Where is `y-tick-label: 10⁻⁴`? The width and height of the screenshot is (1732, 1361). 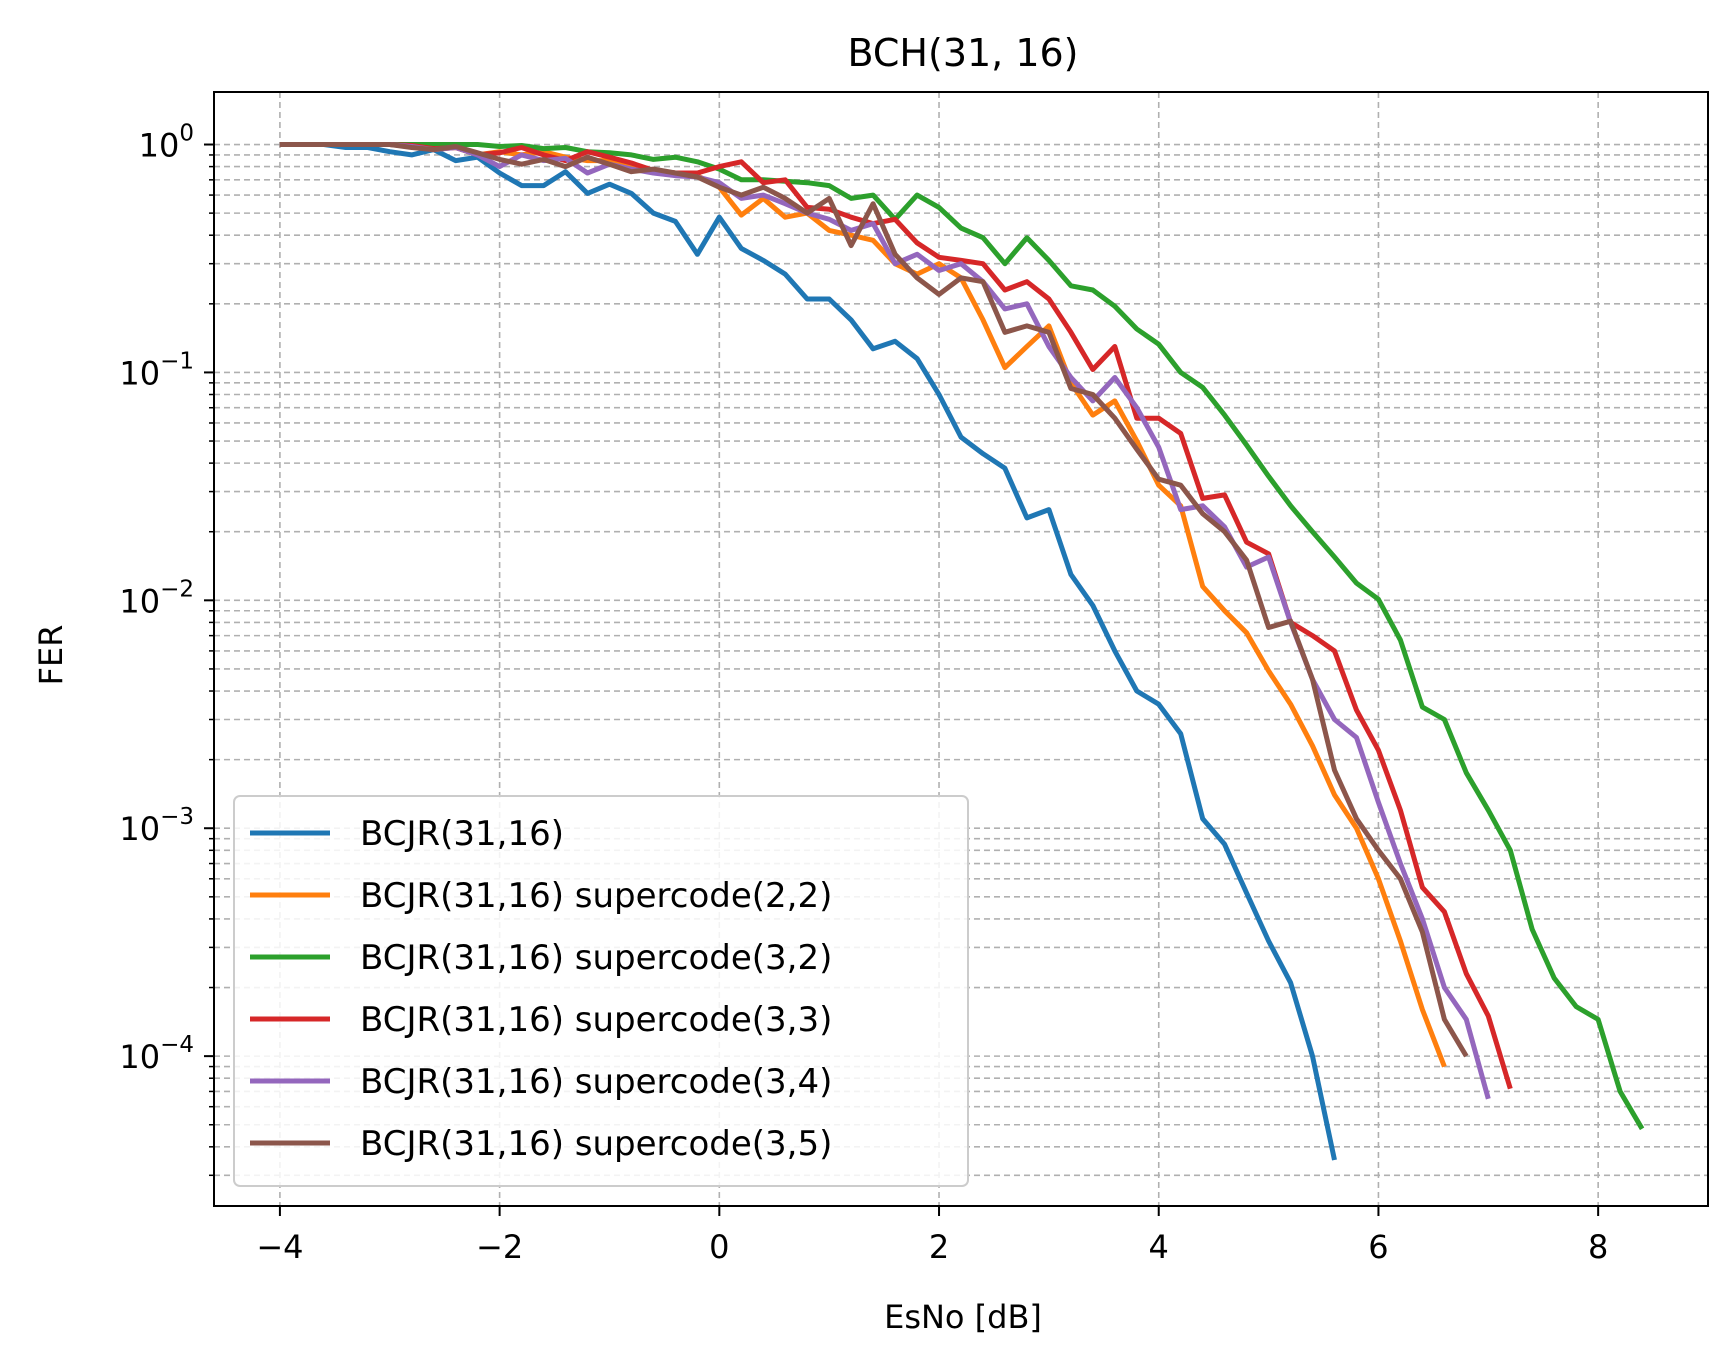
y-tick-label: 10⁻⁴ is located at coordinates (156, 1054).